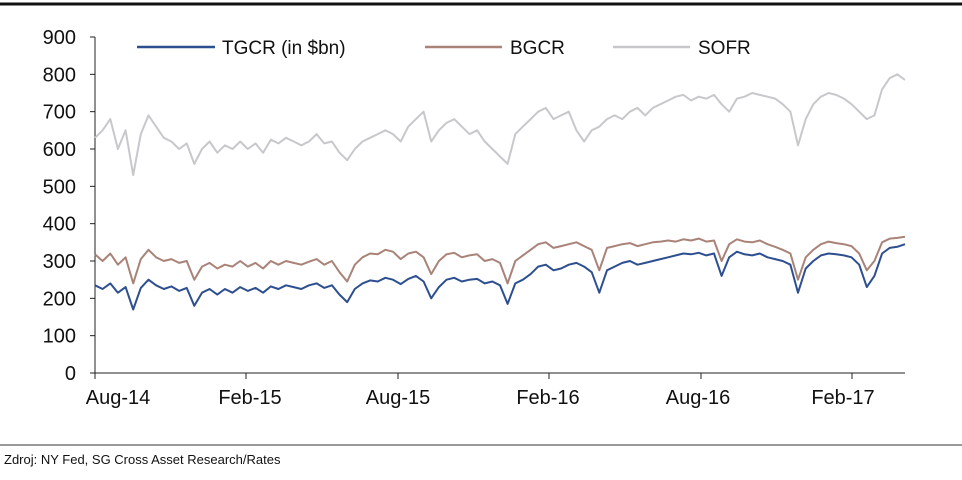  What do you see at coordinates (59, 113) in the screenshot?
I see `y-tick-label: 700` at bounding box center [59, 113].